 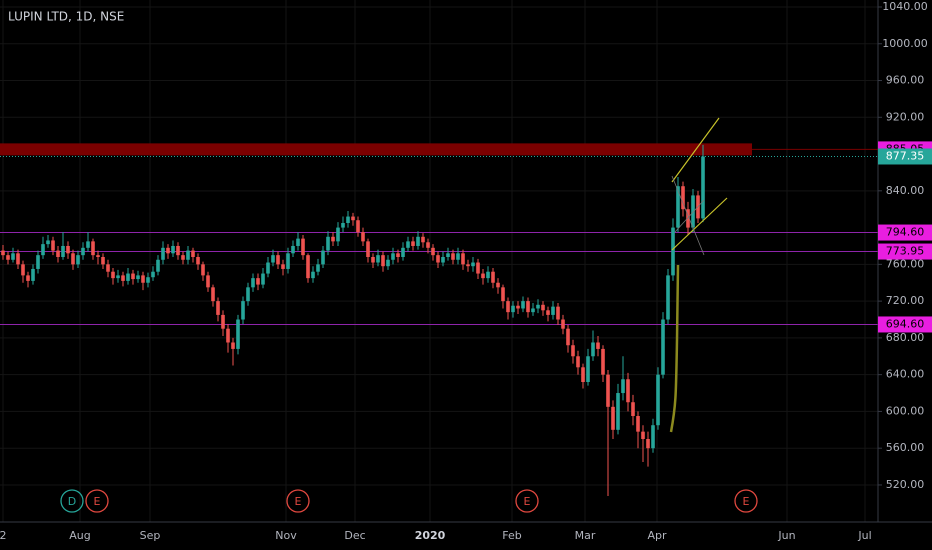 I want to click on price-axis, so click(x=905, y=275).